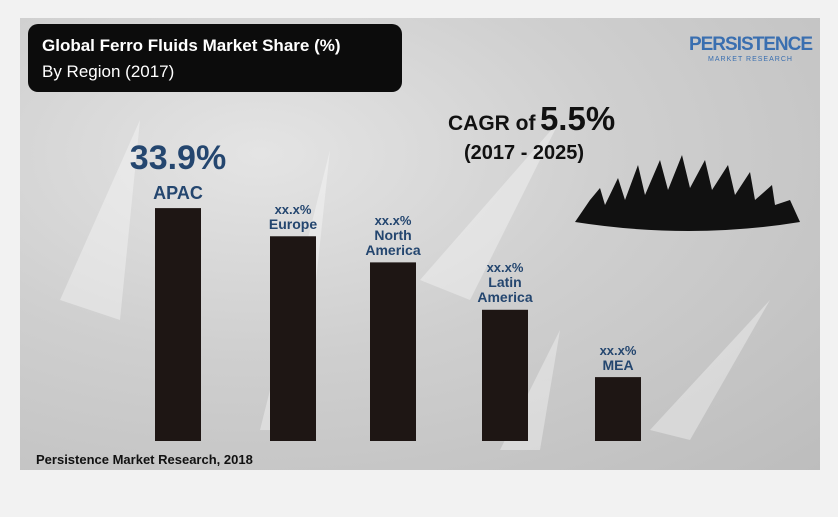  What do you see at coordinates (750, 59) in the screenshot?
I see `logo-tagline: MARKET RESEARCH` at bounding box center [750, 59].